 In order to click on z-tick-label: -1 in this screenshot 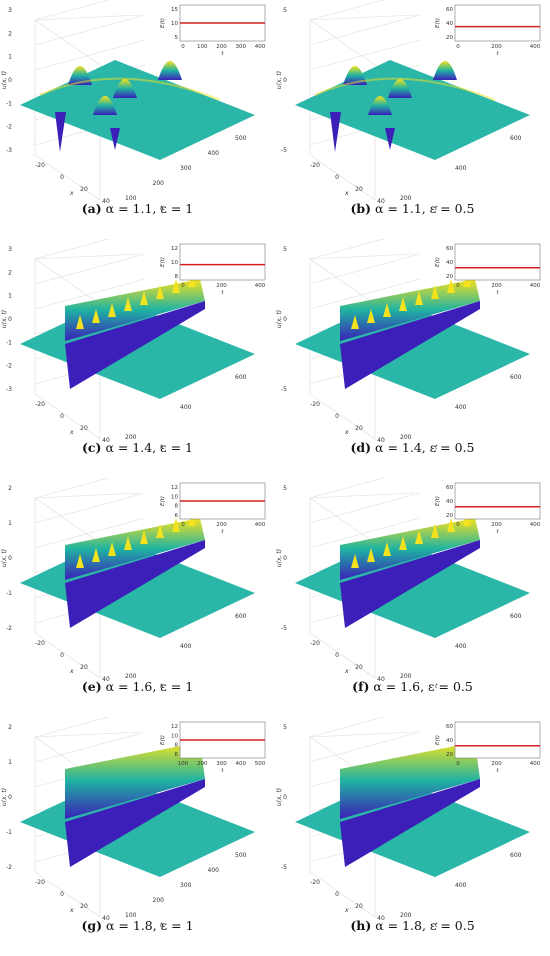, I will do `click(9, 342)`.